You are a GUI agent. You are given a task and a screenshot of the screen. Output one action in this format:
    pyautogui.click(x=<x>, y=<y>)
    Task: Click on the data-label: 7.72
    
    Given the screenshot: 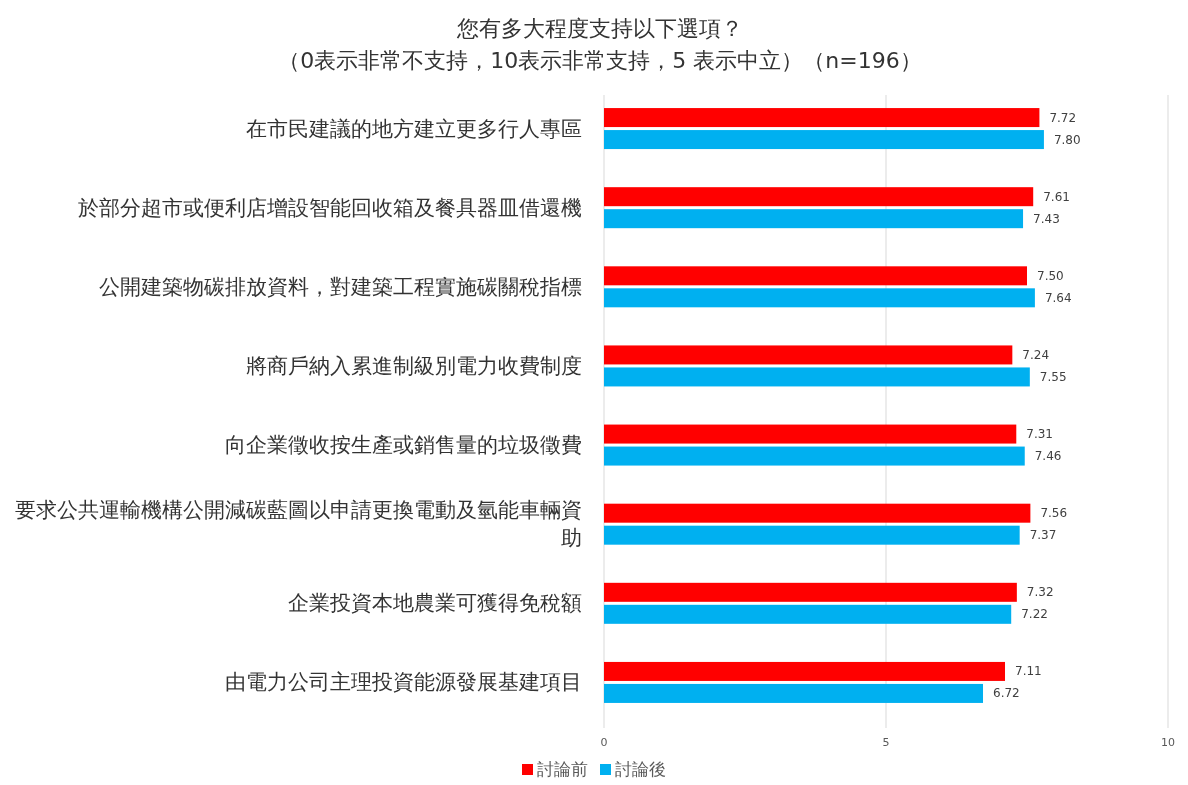 What is the action you would take?
    pyautogui.click(x=1063, y=117)
    